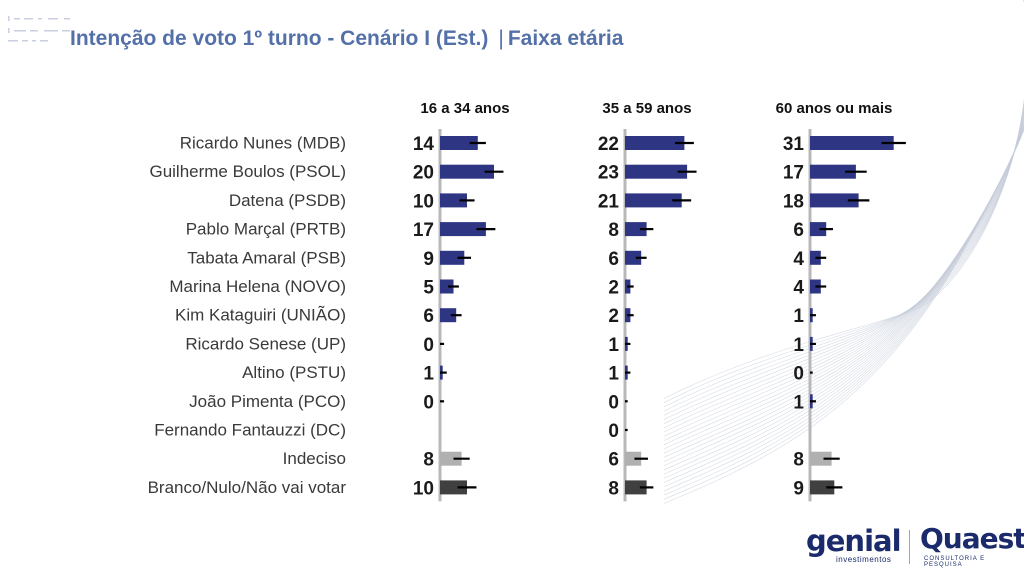 This screenshot has width=1024, height=569. Describe the element at coordinates (854, 541) in the screenshot. I see `genial-logo: genial` at that location.